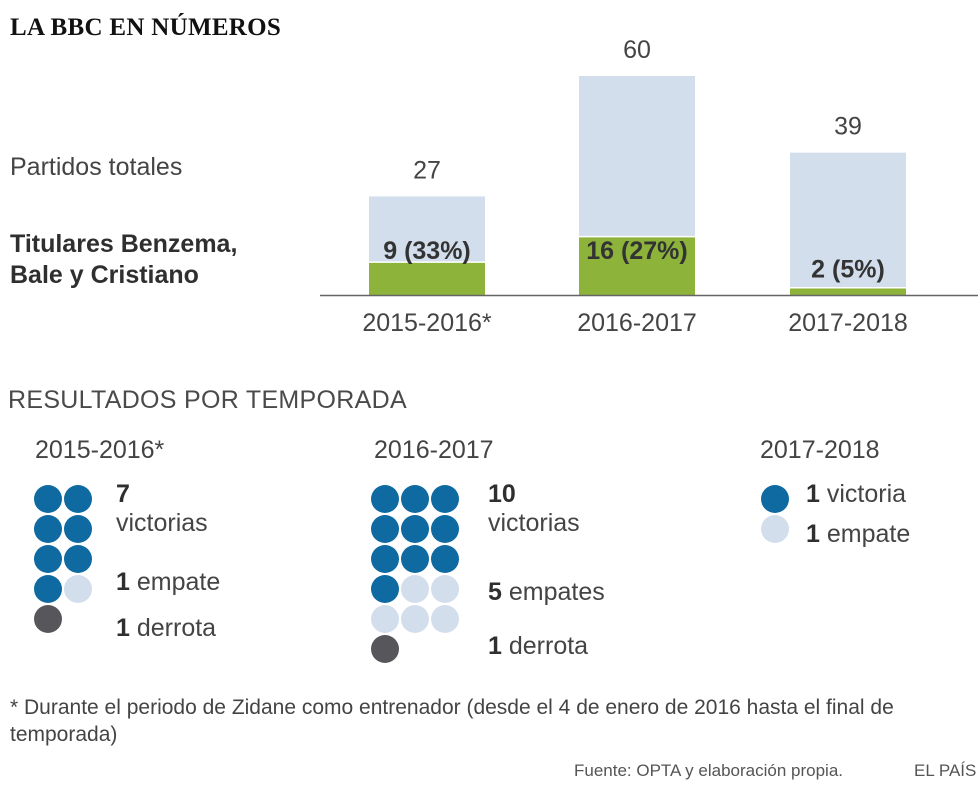  Describe the element at coordinates (945, 770) in the screenshot. I see `brand-logo-text: EL PAÍS` at that location.